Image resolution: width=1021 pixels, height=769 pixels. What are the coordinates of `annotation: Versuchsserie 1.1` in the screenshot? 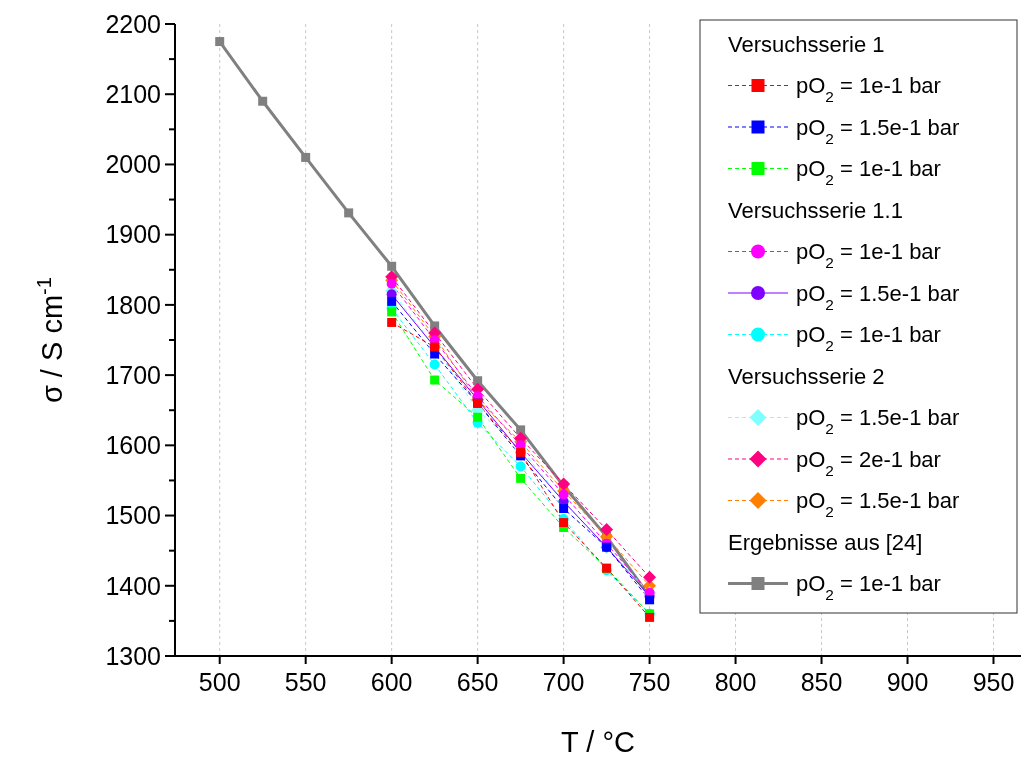 It's located at (815, 210).